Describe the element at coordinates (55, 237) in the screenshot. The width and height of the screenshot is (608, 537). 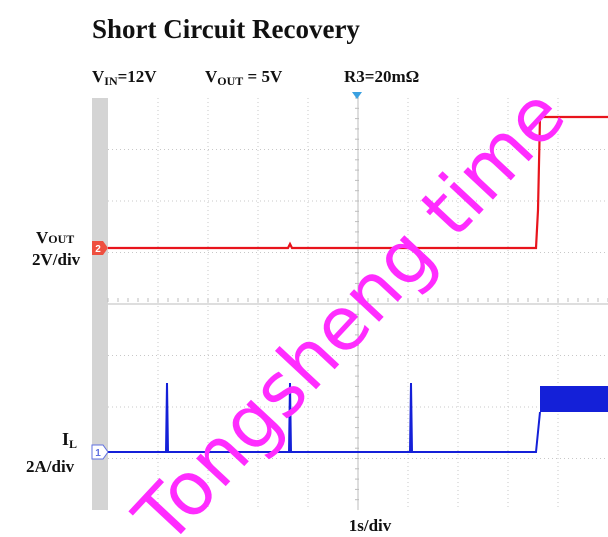
I see `vout-label: VOUT` at that location.